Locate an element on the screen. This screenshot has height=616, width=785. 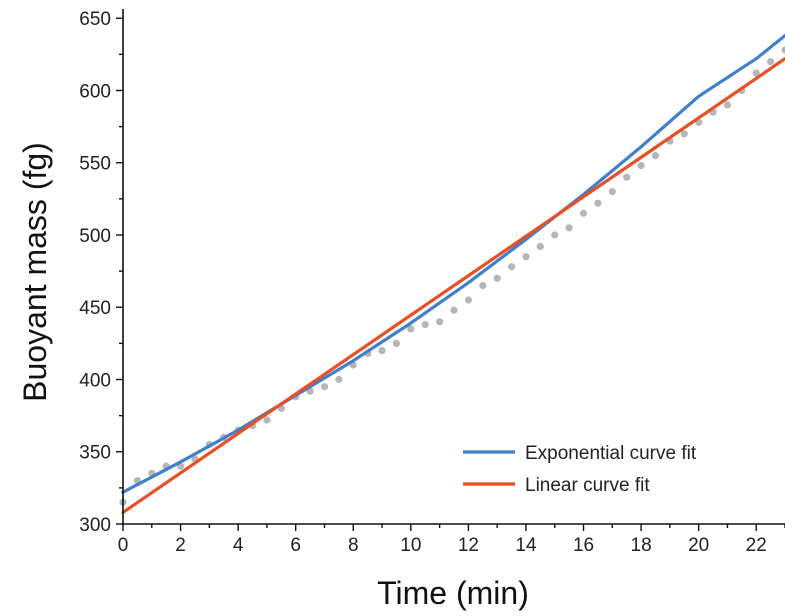
y-tick-label: 400 is located at coordinates (95, 380).